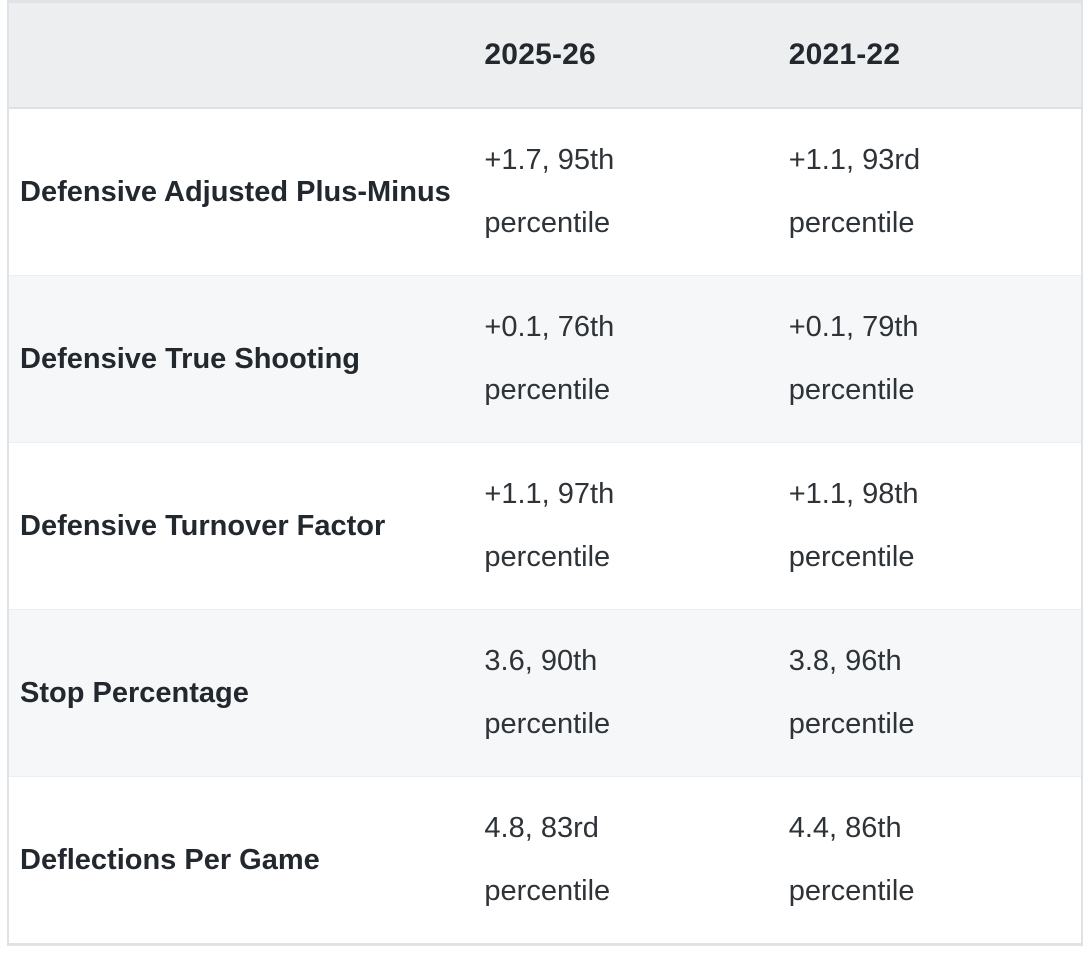 The height and width of the screenshot is (968, 1090). What do you see at coordinates (549, 494) in the screenshot?
I see `metric-value-line: +1.1, 97th` at bounding box center [549, 494].